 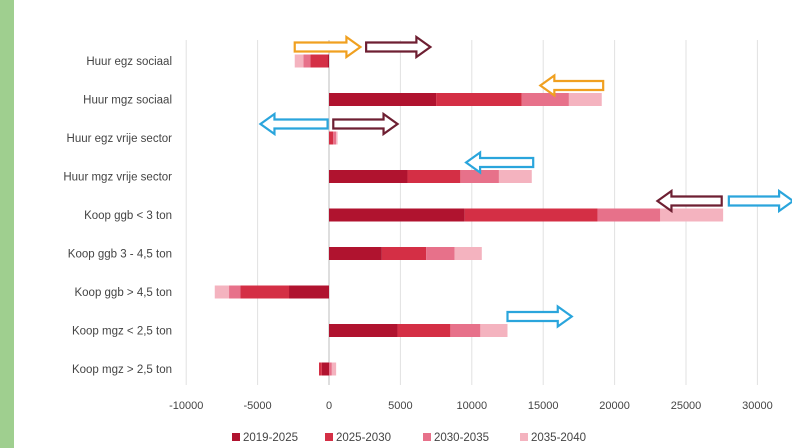 I want to click on category-label: Koop ggb > 4,5 ton, so click(x=123, y=293).